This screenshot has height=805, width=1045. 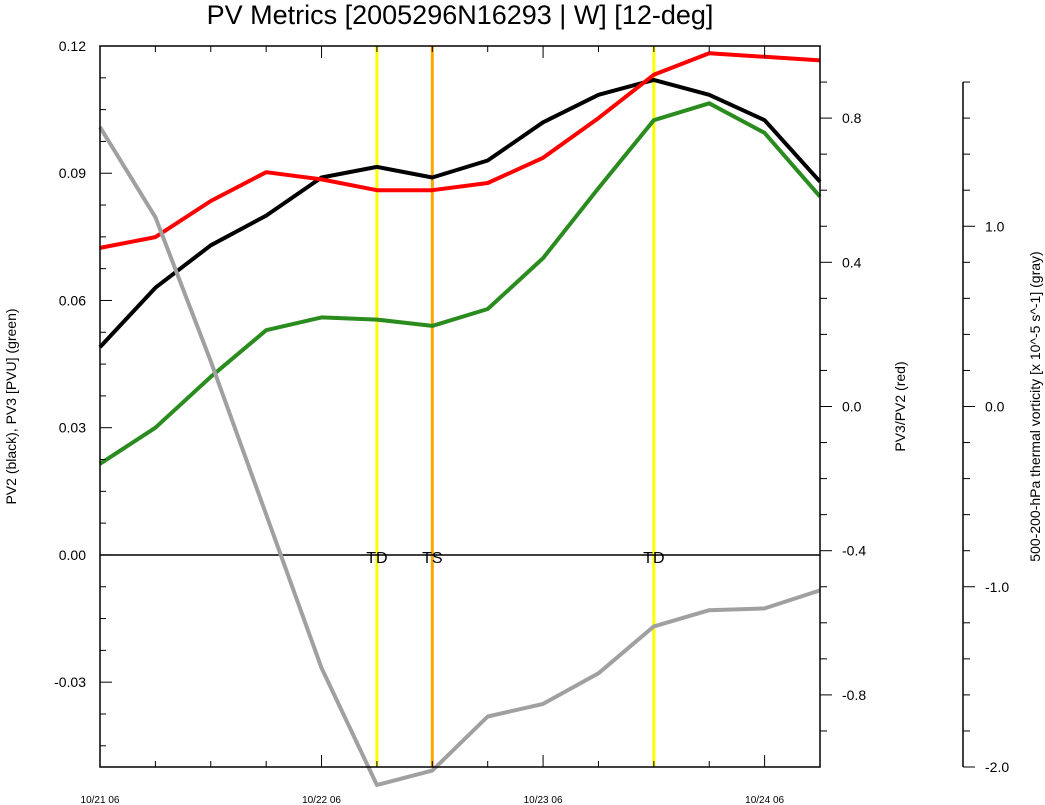 What do you see at coordinates (852, 262) in the screenshot?
I see `right-tick-label: 0.4` at bounding box center [852, 262].